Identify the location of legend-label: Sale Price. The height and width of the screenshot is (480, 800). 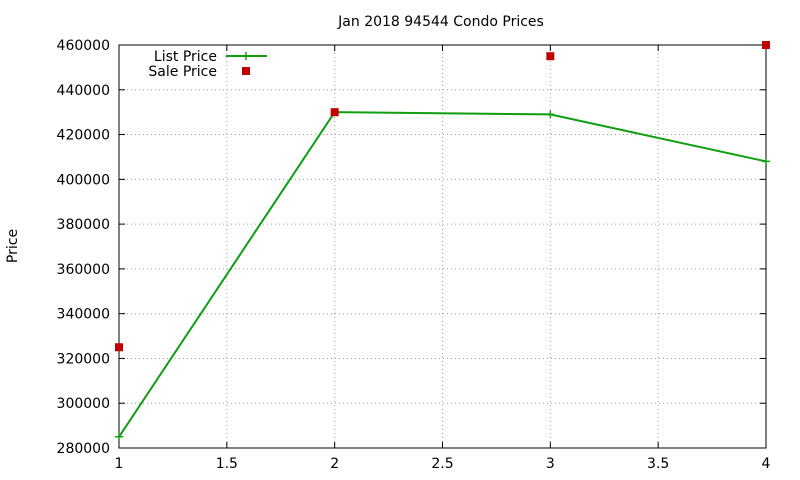
(182, 72).